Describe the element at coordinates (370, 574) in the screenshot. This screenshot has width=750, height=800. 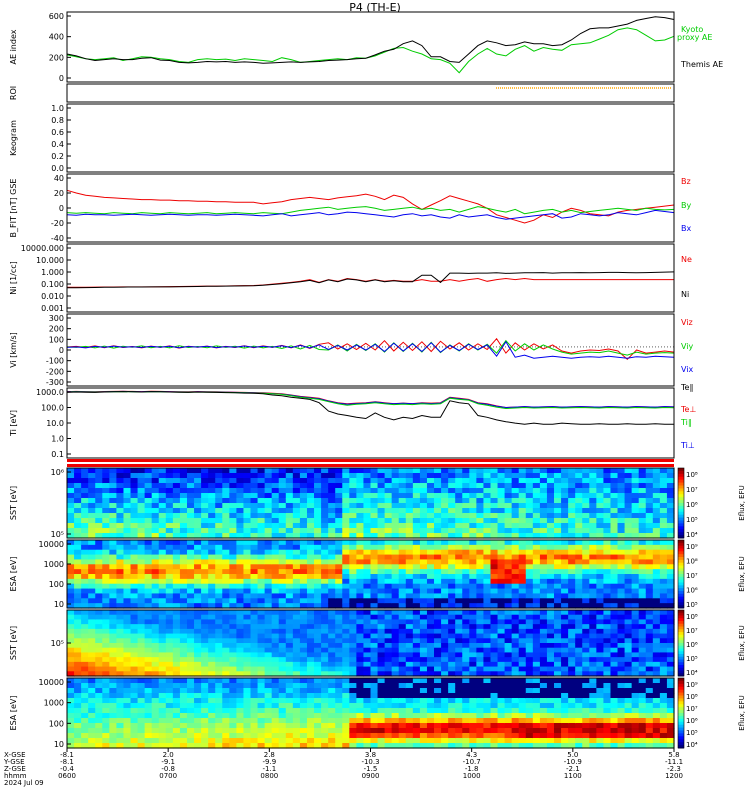
I see `panel-frame` at that location.